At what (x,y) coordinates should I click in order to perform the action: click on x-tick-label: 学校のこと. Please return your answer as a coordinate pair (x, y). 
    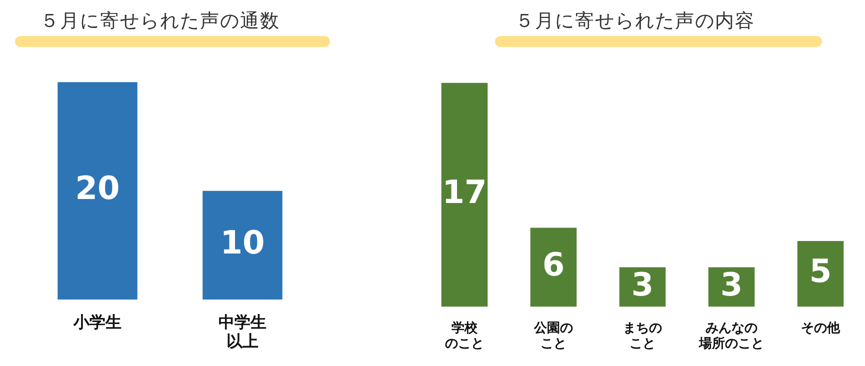
    Looking at the image, I should click on (464, 336).